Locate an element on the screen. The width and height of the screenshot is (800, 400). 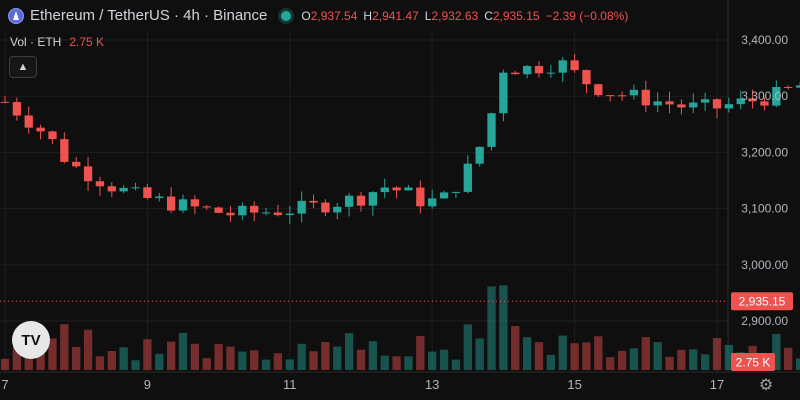
close-value: 2,935.15 is located at coordinates (516, 15).